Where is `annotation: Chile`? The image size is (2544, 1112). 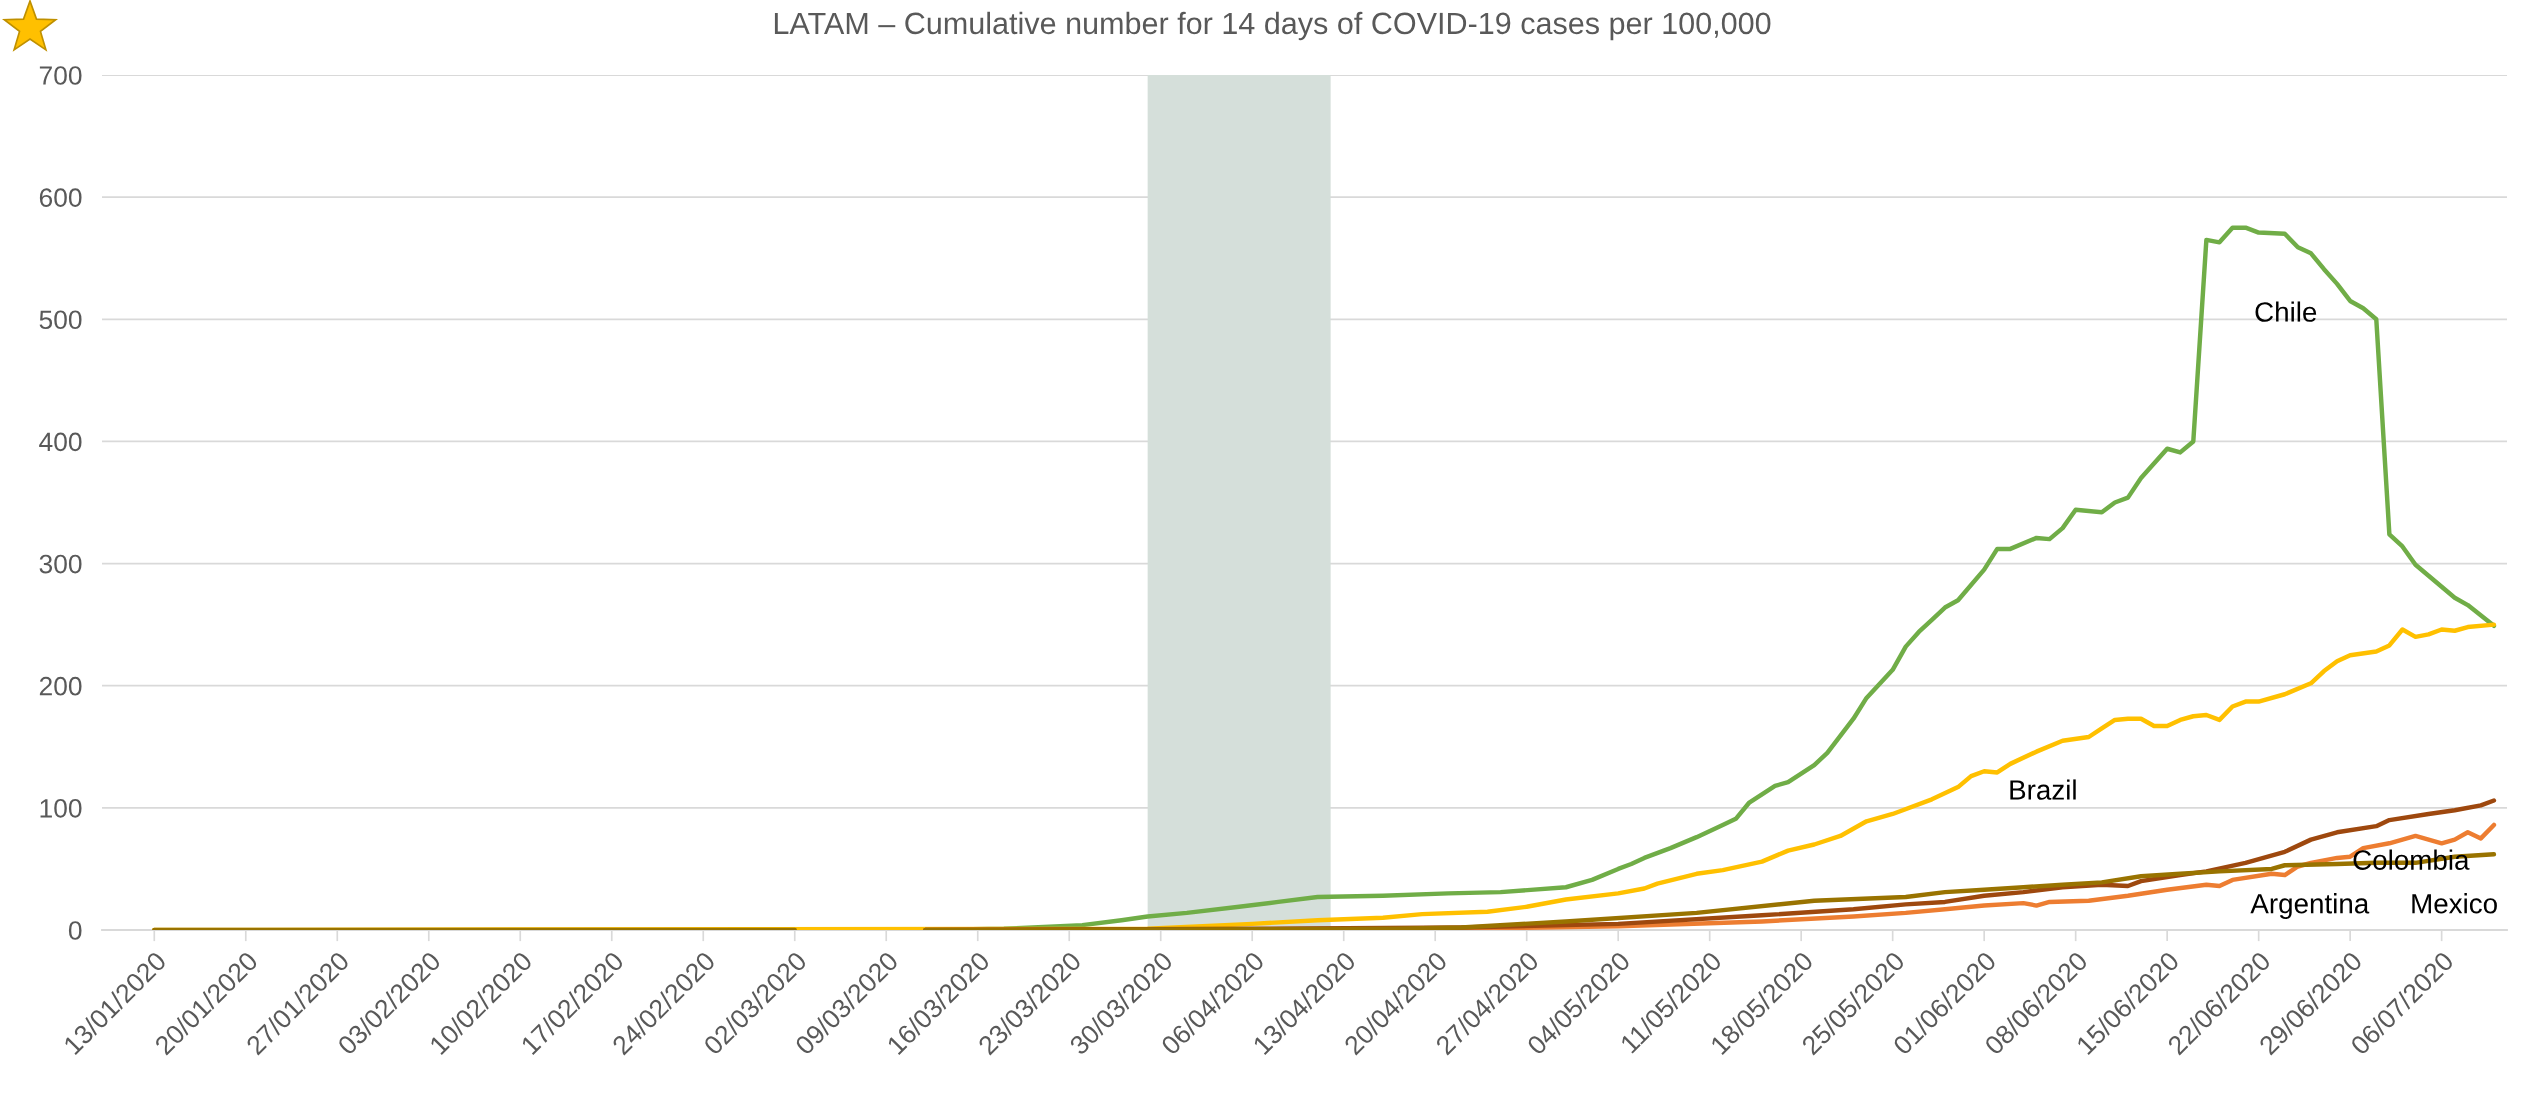
annotation: Chile is located at coordinates (2286, 311).